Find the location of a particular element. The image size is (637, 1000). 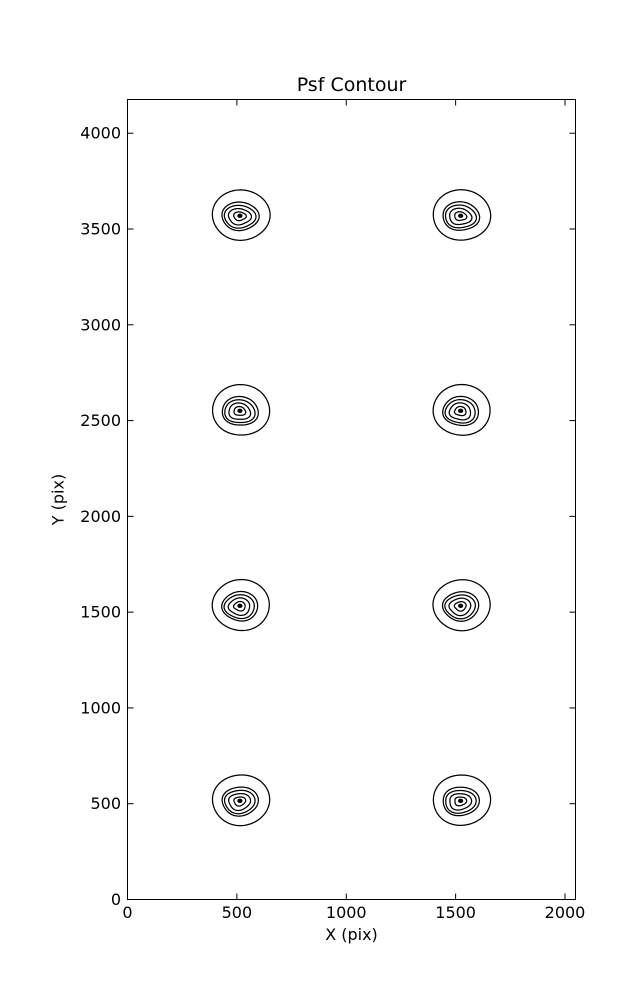

y-tick-label: 1000 is located at coordinates (100, 707).